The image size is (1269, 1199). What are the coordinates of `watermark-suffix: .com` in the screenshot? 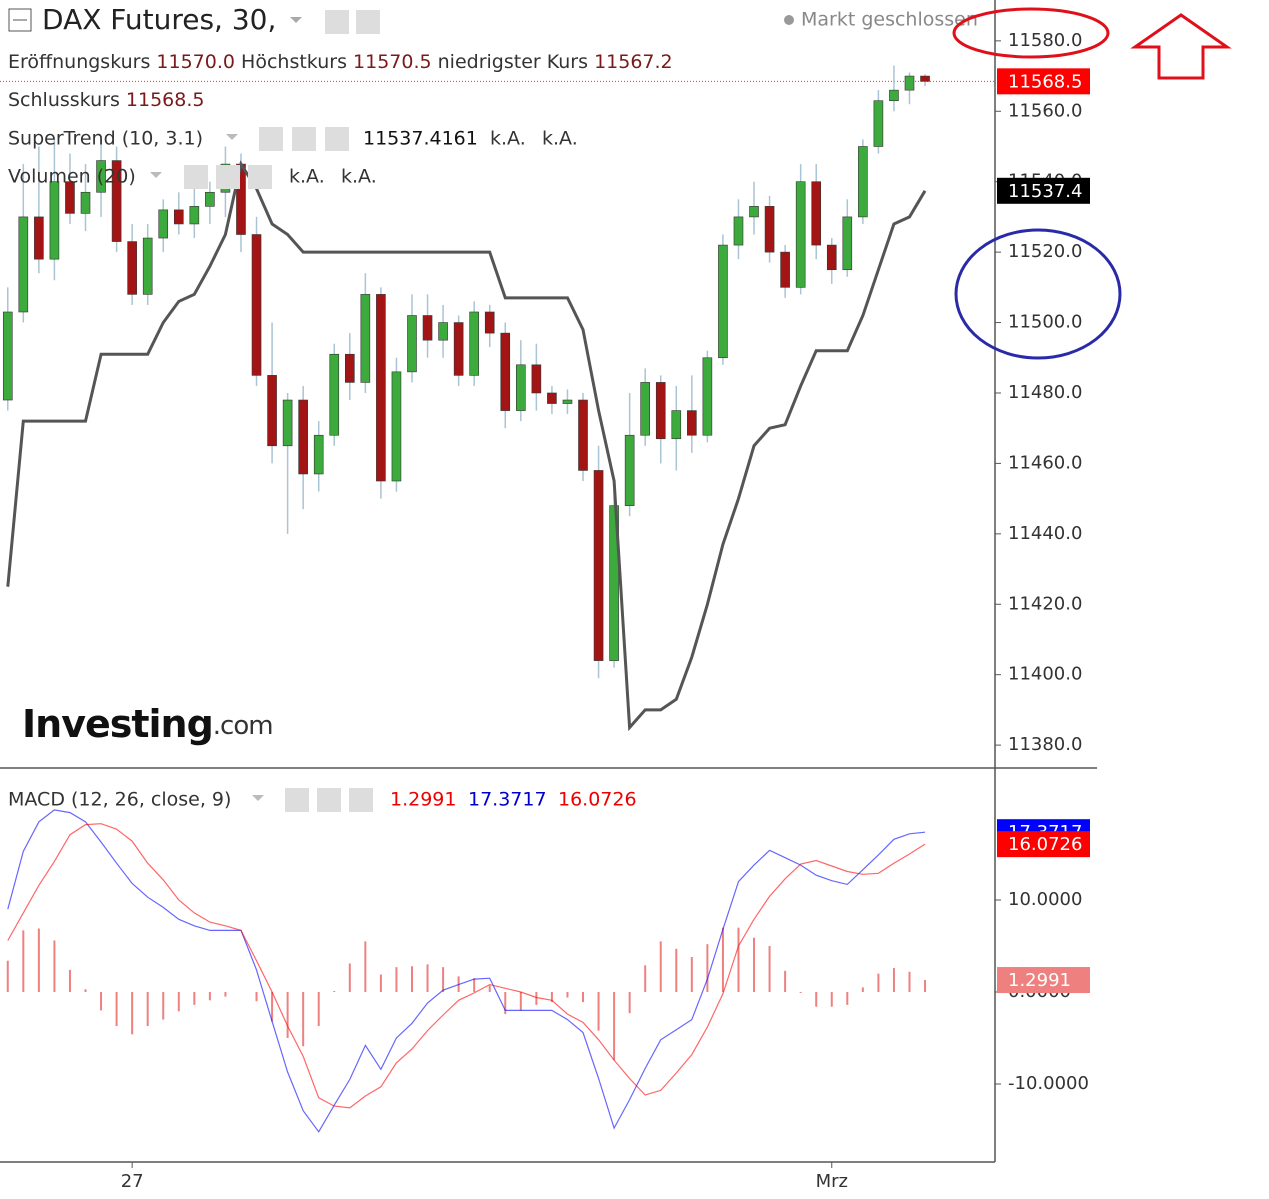 It's located at (243, 726).